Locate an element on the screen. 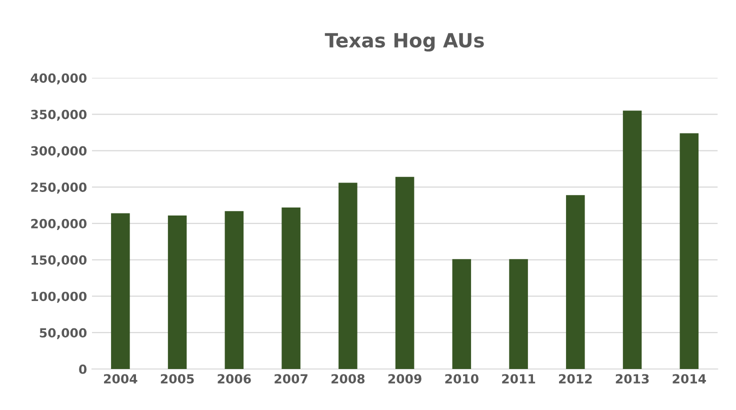 Image resolution: width=736 pixels, height=410 pixels. x-tick-label: 2006 is located at coordinates (234, 379).